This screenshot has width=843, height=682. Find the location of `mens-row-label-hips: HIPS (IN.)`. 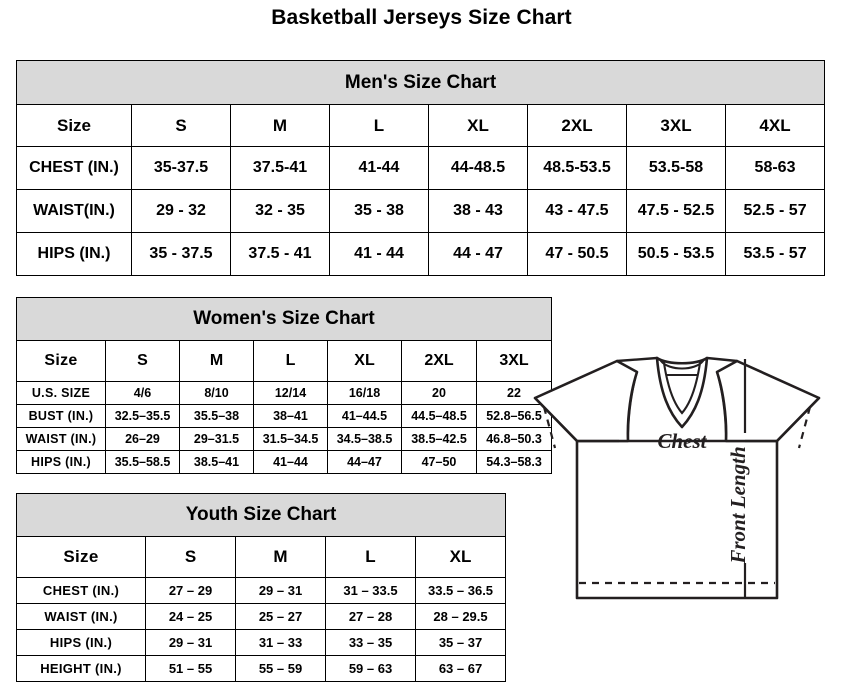

mens-row-label-hips: HIPS (IN.) is located at coordinates (74, 254).